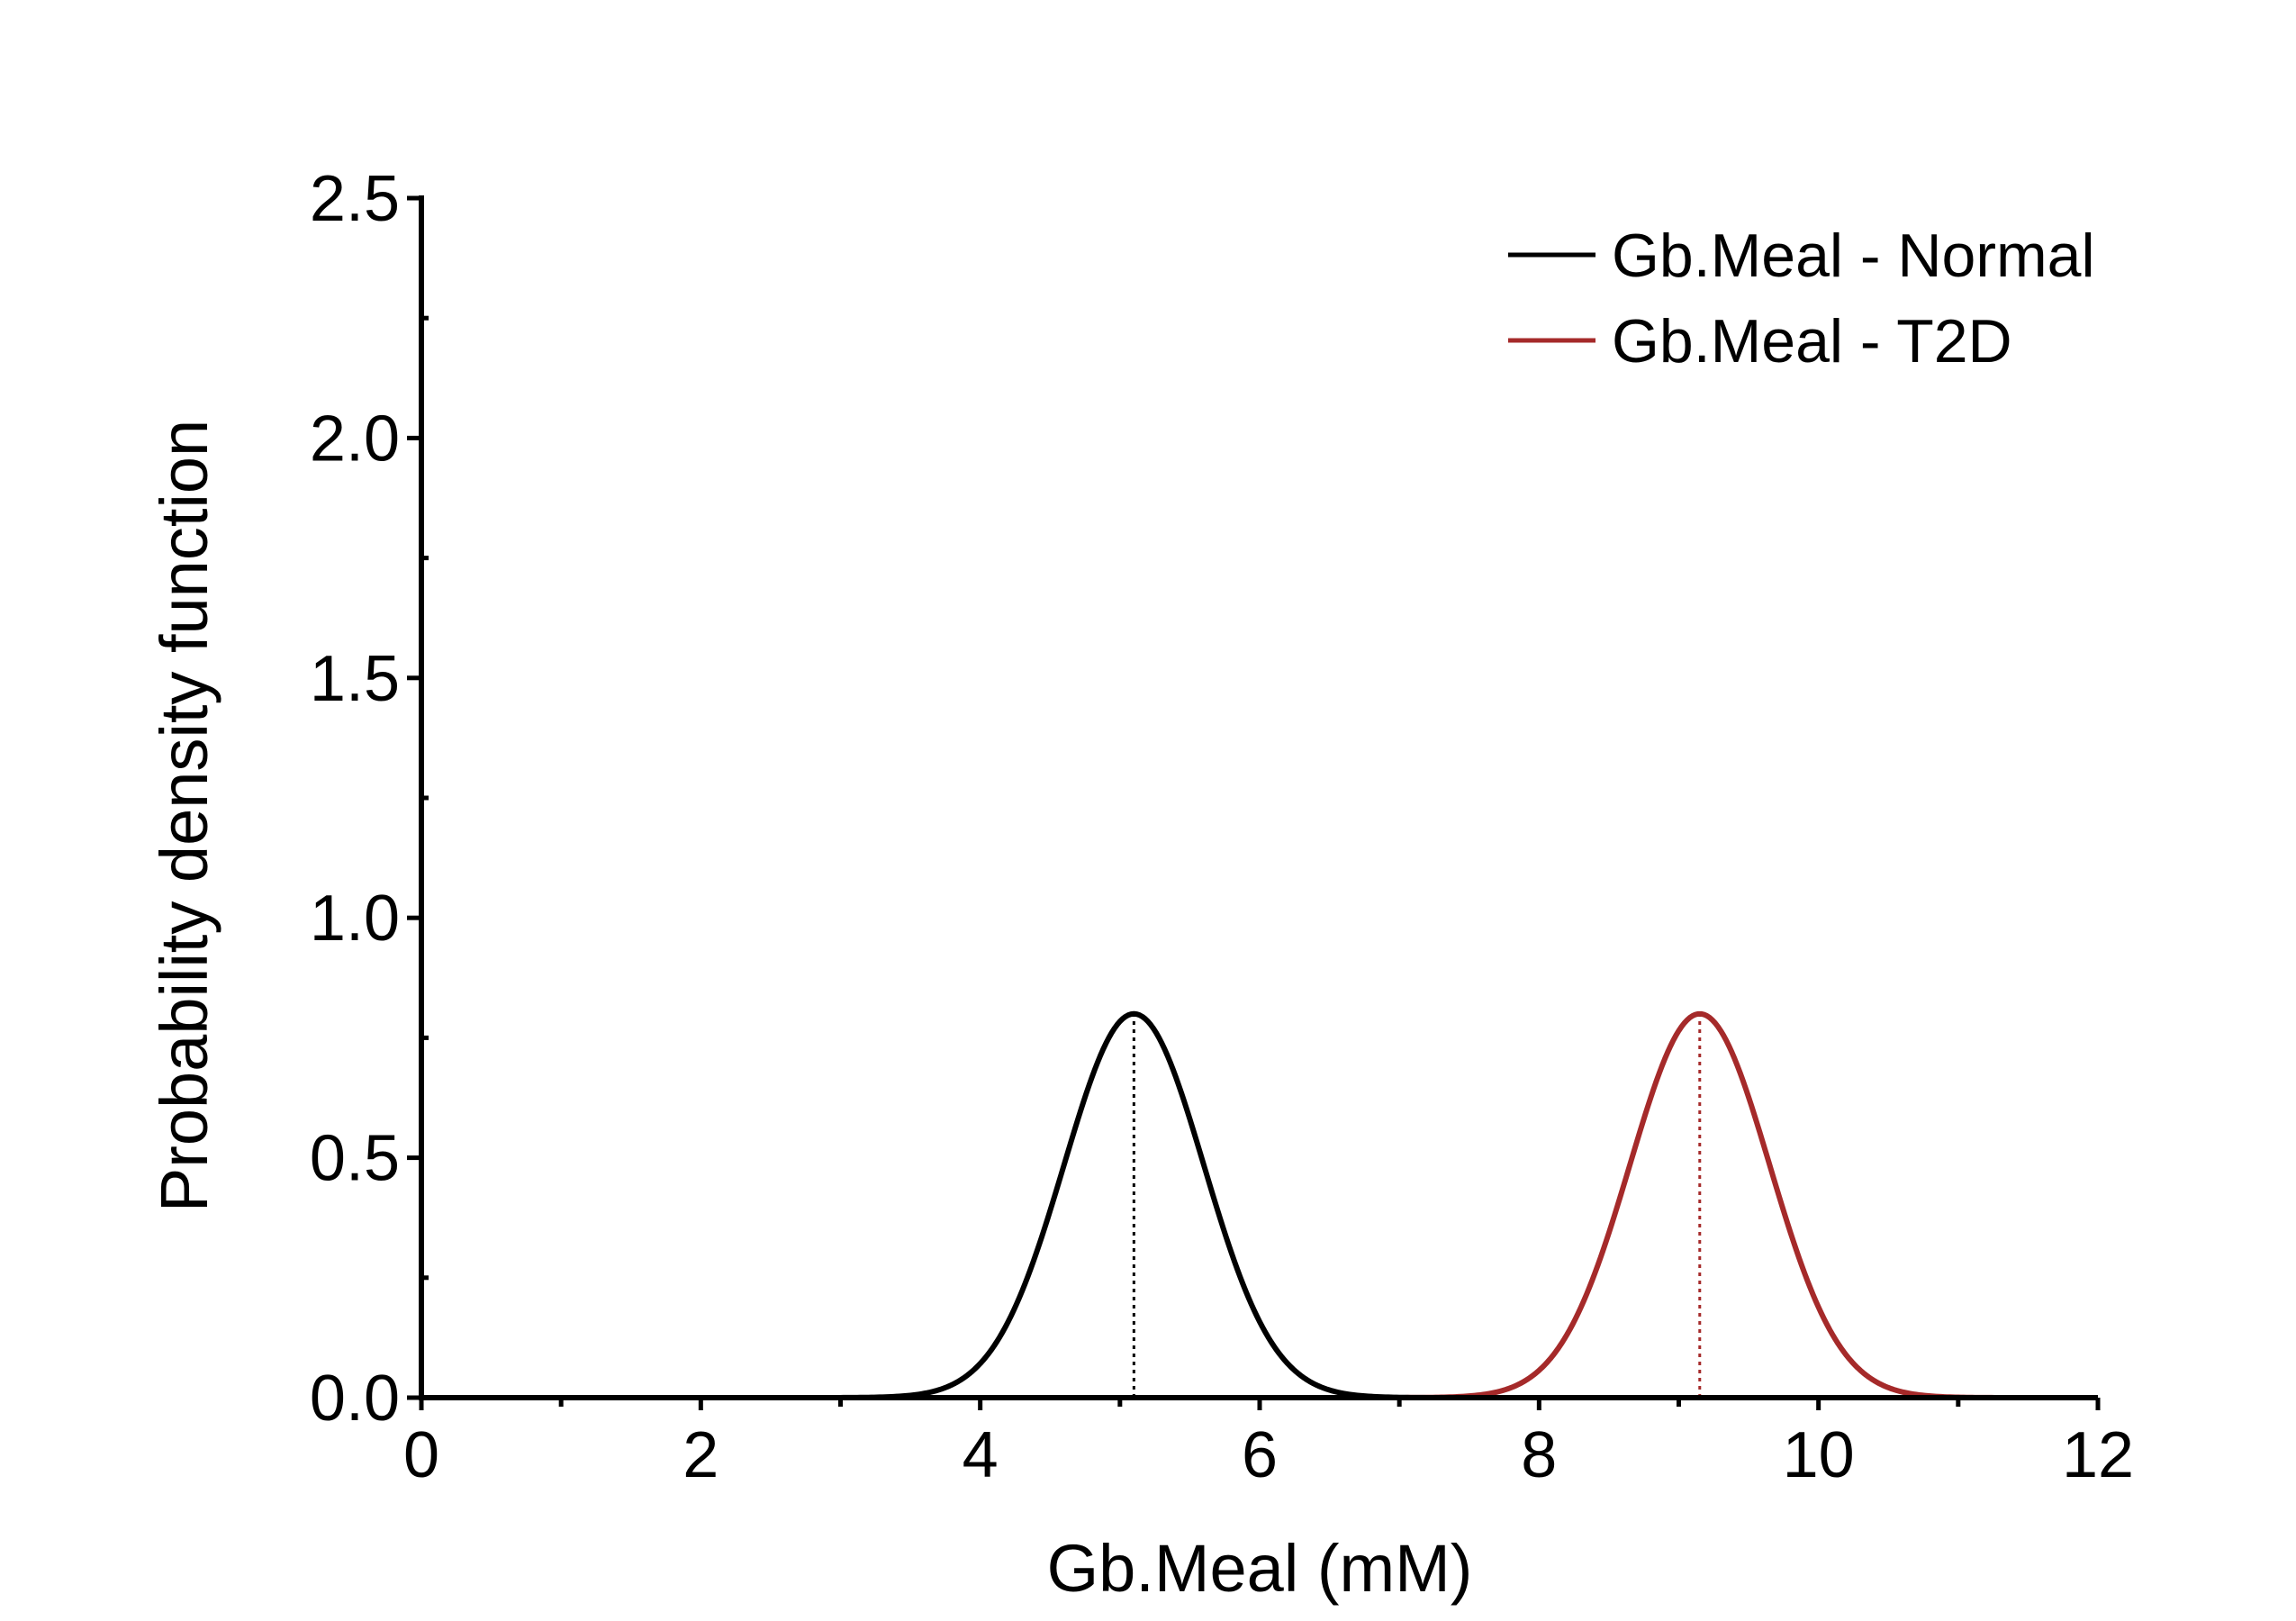 Image resolution: width=2296 pixels, height=1621 pixels. What do you see at coordinates (1539, 1455) in the screenshot?
I see `x-tick-label: 8` at bounding box center [1539, 1455].